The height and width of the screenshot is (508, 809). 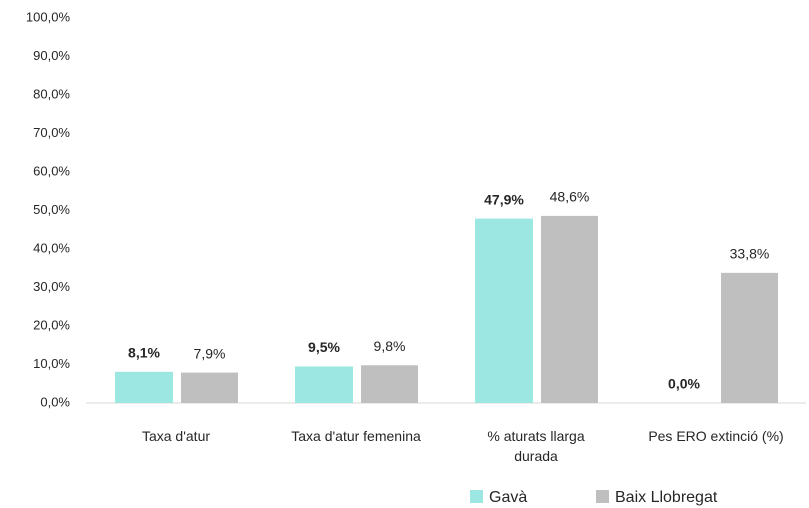 What do you see at coordinates (176, 436) in the screenshot?
I see `x-tick-label: Taxa d'atur` at bounding box center [176, 436].